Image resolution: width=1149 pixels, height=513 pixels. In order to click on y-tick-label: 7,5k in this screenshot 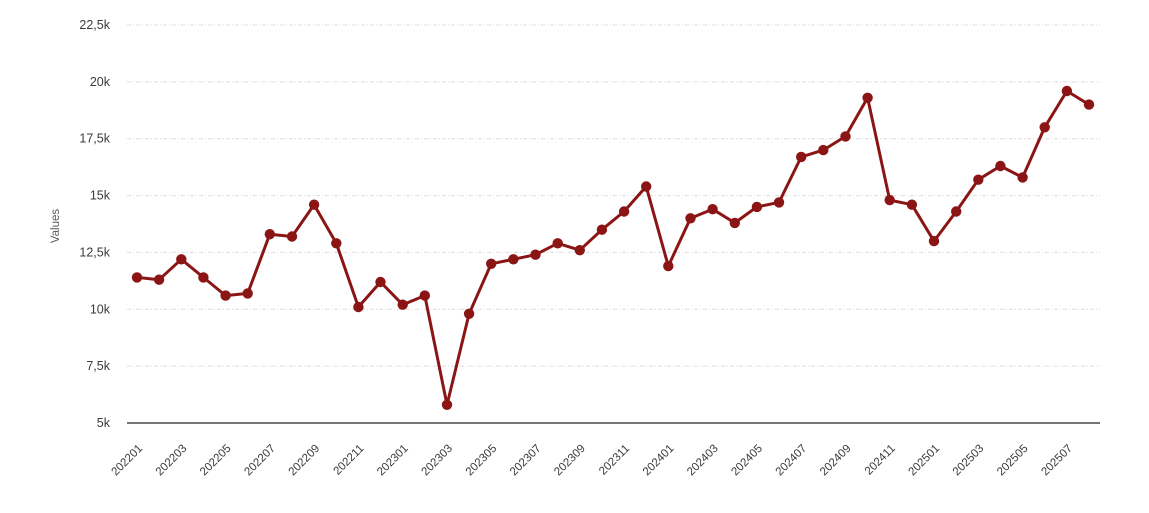, I will do `click(98, 366)`.